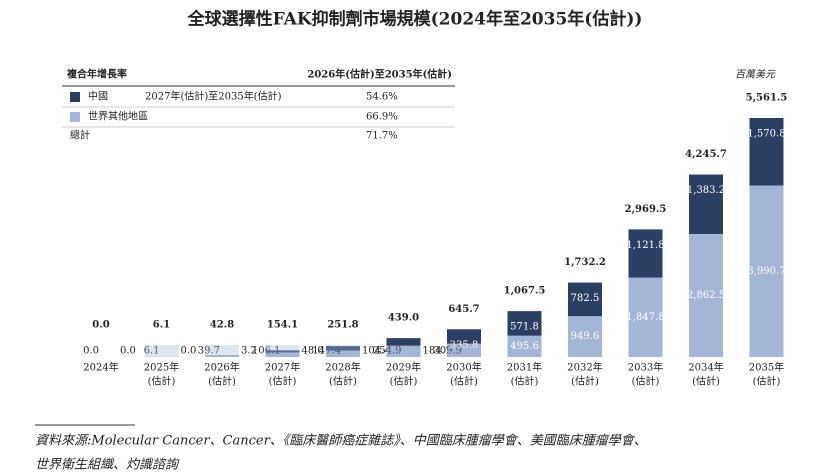 This screenshot has height=476, width=830. What do you see at coordinates (447, 351) in the screenshot?
I see `value-label: 309.9` at bounding box center [447, 351].